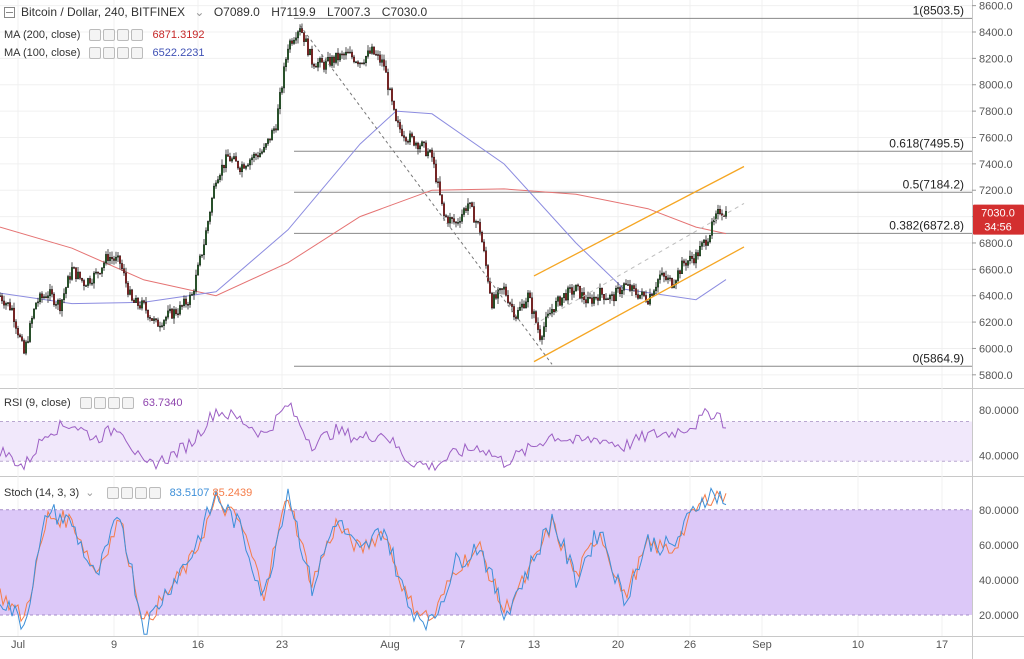 The image size is (1024, 659). Describe the element at coordinates (282, 645) in the screenshot. I see `date-tick-label: 23` at that location.